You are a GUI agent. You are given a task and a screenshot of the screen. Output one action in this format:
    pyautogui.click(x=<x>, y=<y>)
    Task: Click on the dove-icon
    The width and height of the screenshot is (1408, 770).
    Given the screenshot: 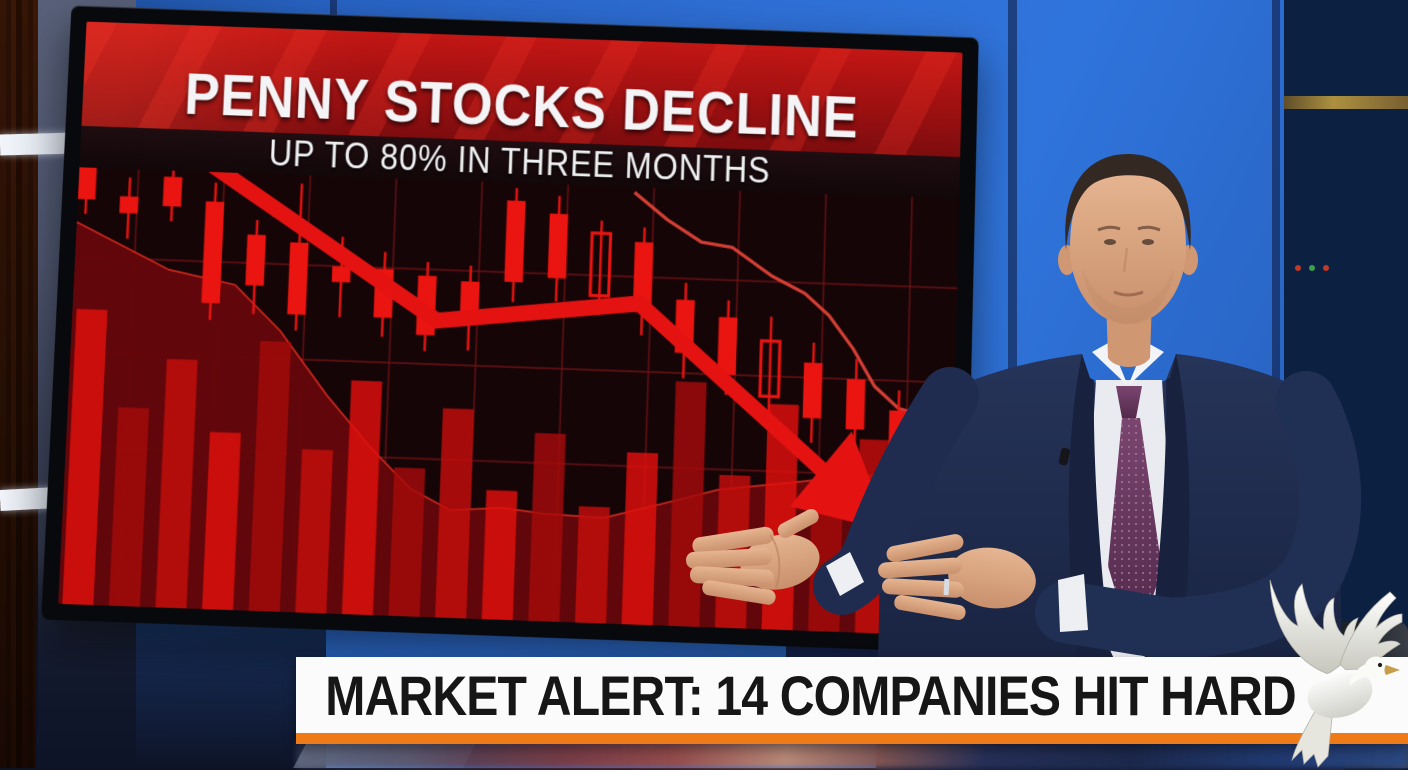 What is the action you would take?
    pyautogui.click(x=1336, y=673)
    